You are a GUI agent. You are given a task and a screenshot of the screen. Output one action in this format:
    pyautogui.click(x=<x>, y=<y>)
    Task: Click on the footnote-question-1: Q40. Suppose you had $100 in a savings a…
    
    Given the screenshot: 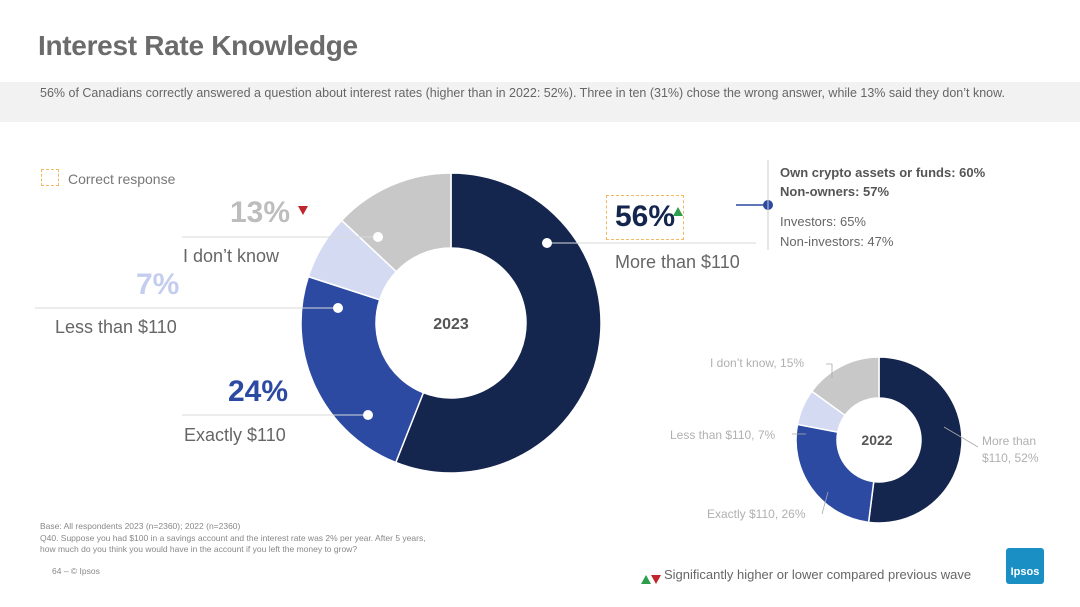 What is the action you would take?
    pyautogui.click(x=233, y=538)
    